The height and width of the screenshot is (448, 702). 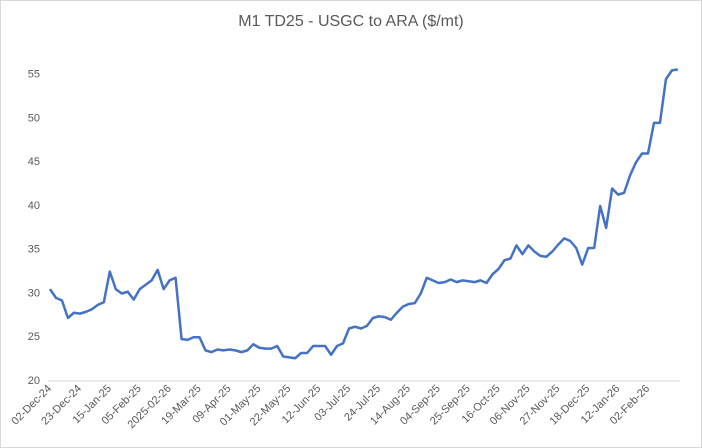 I want to click on y-tick-label: 30, so click(x=34, y=293).